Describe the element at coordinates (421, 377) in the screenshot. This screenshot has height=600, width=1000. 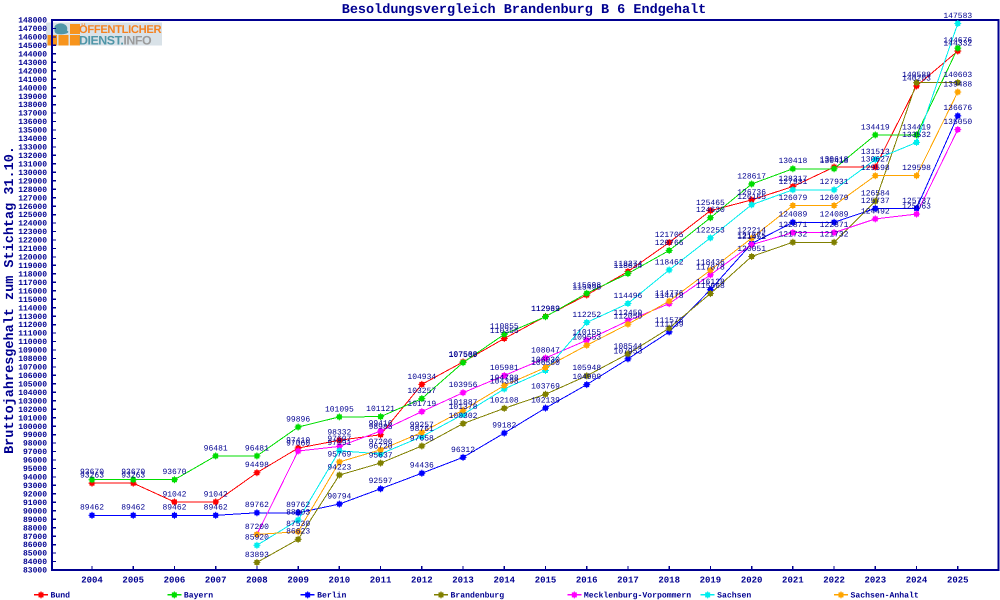
I see `svg-text: 104934` at that location.